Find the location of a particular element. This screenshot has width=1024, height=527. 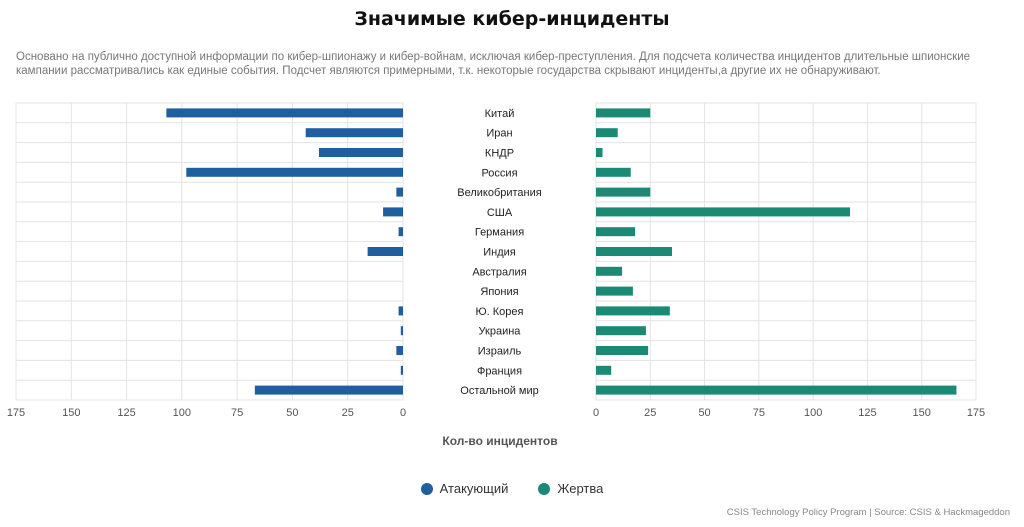

tick-label-right: 25 is located at coordinates (650, 413).